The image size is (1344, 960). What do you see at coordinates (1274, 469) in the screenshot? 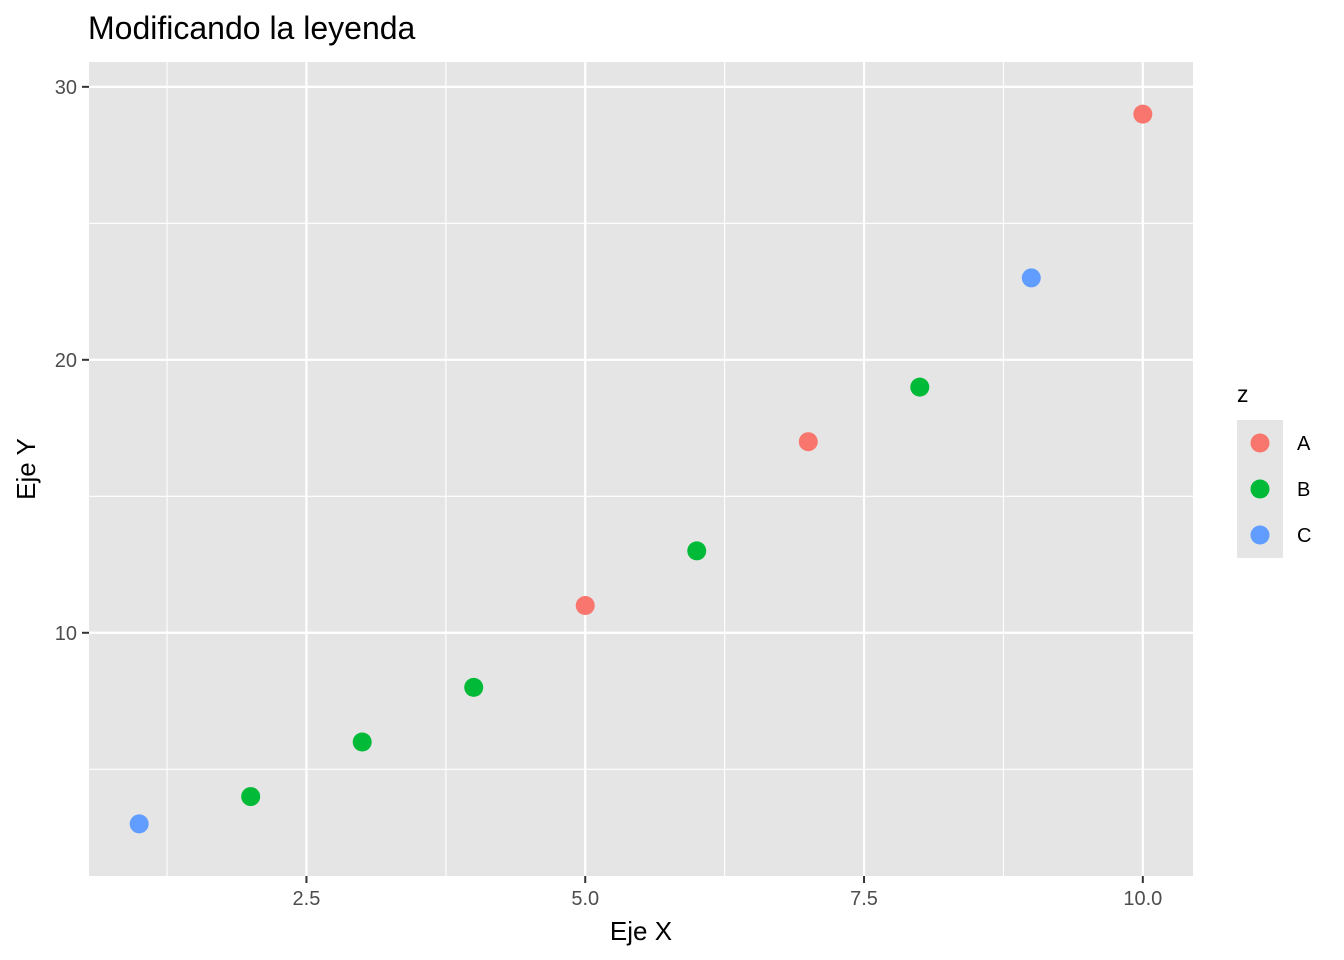
I see `legend: z A B C` at bounding box center [1274, 469].